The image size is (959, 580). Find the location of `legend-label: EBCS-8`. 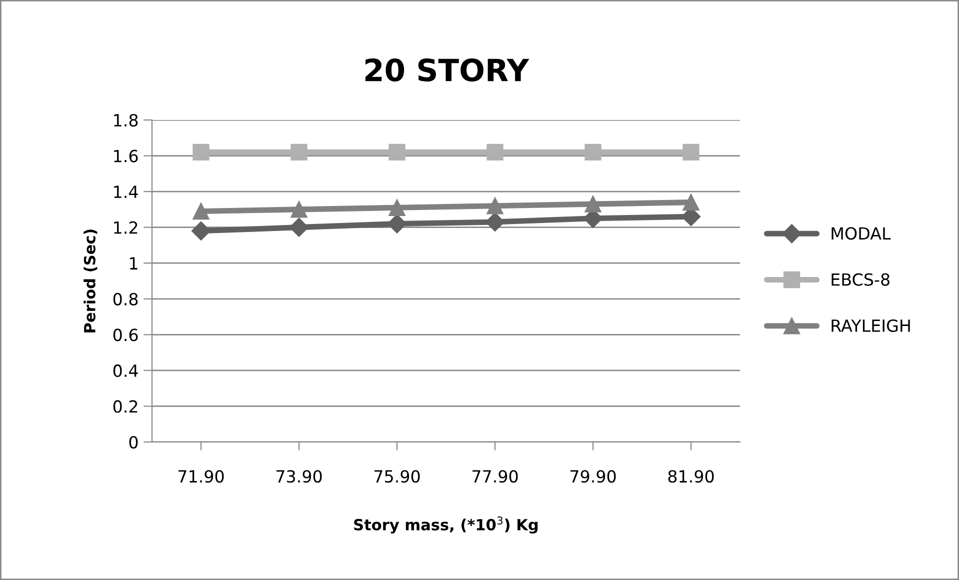

legend-label: EBCS-8 is located at coordinates (861, 279).